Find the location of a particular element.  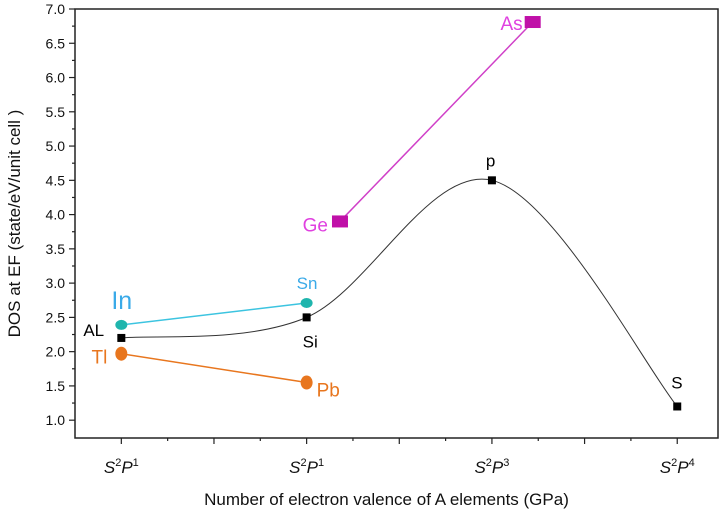

y-tick-label: 2.0 is located at coordinates (56, 352).